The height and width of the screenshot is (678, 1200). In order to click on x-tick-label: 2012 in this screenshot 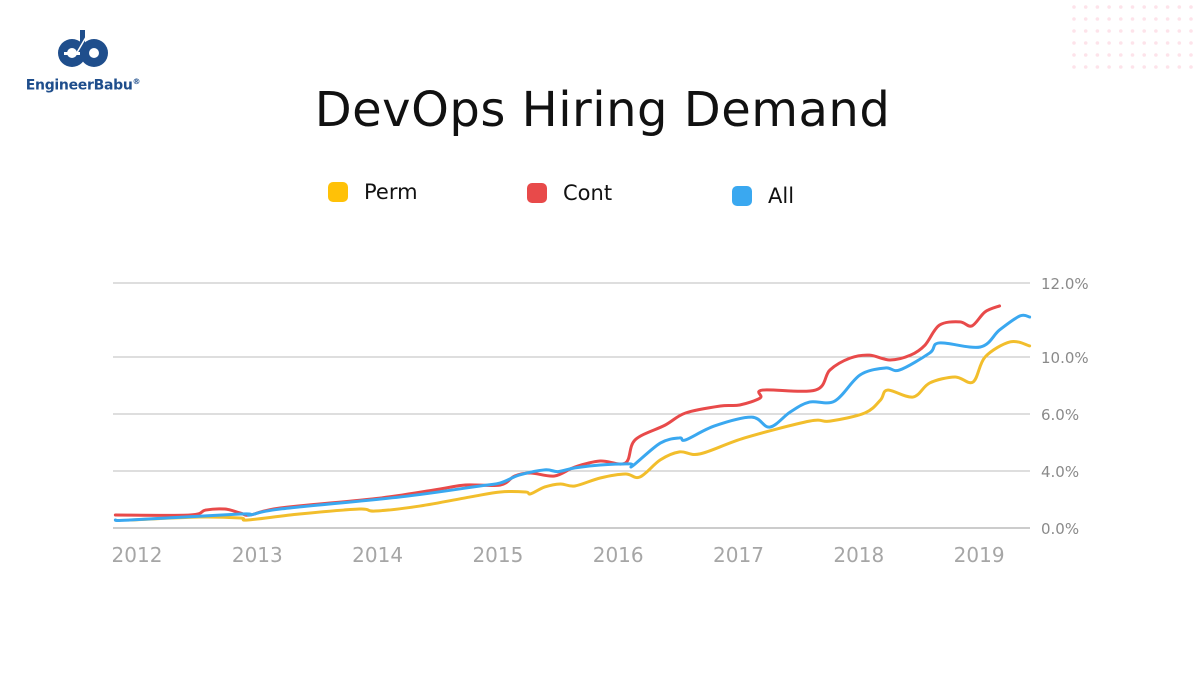, I will do `click(137, 555)`.